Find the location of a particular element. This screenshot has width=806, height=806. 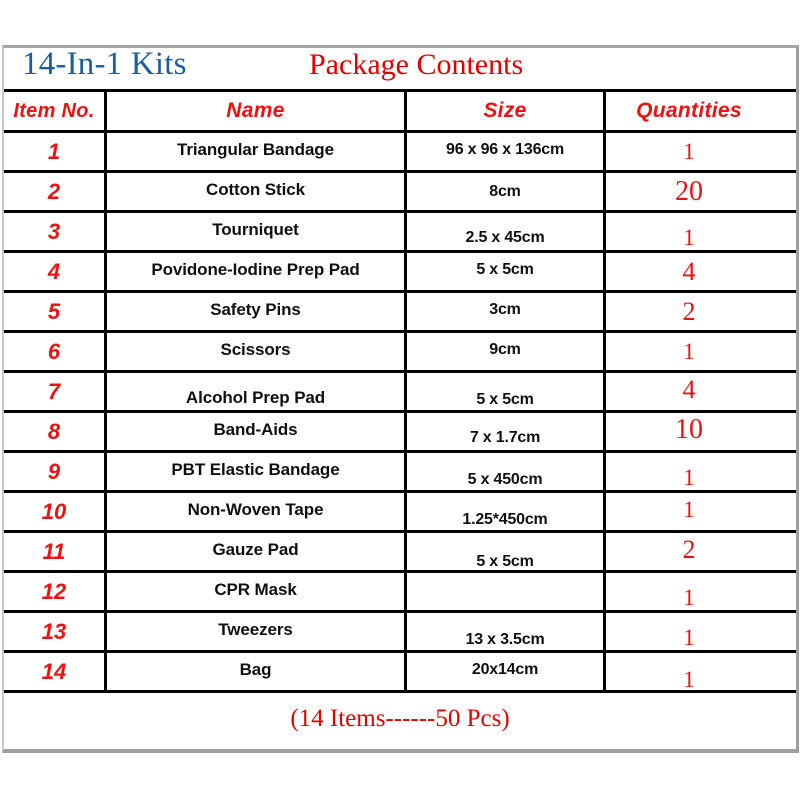

name-value: Scissors is located at coordinates (255, 349).